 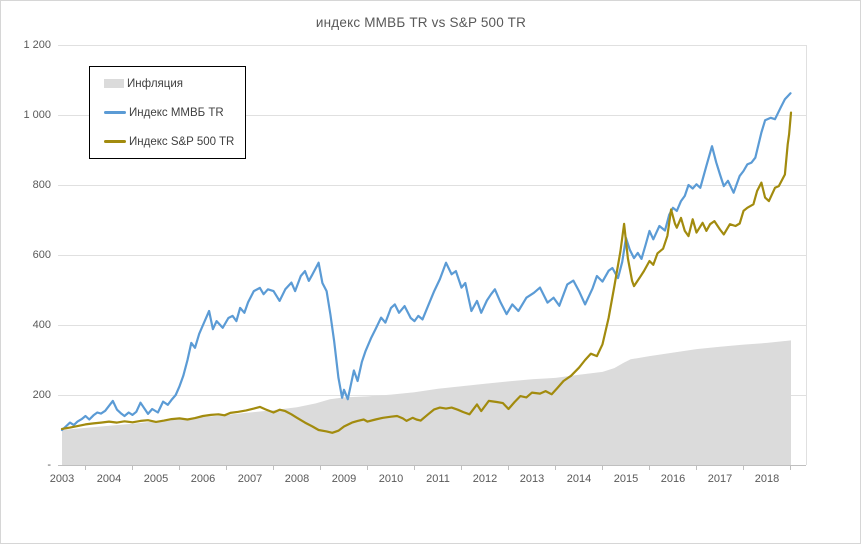 I want to click on legend-label-micex: Индекс ММВБ TR, so click(x=176, y=112).